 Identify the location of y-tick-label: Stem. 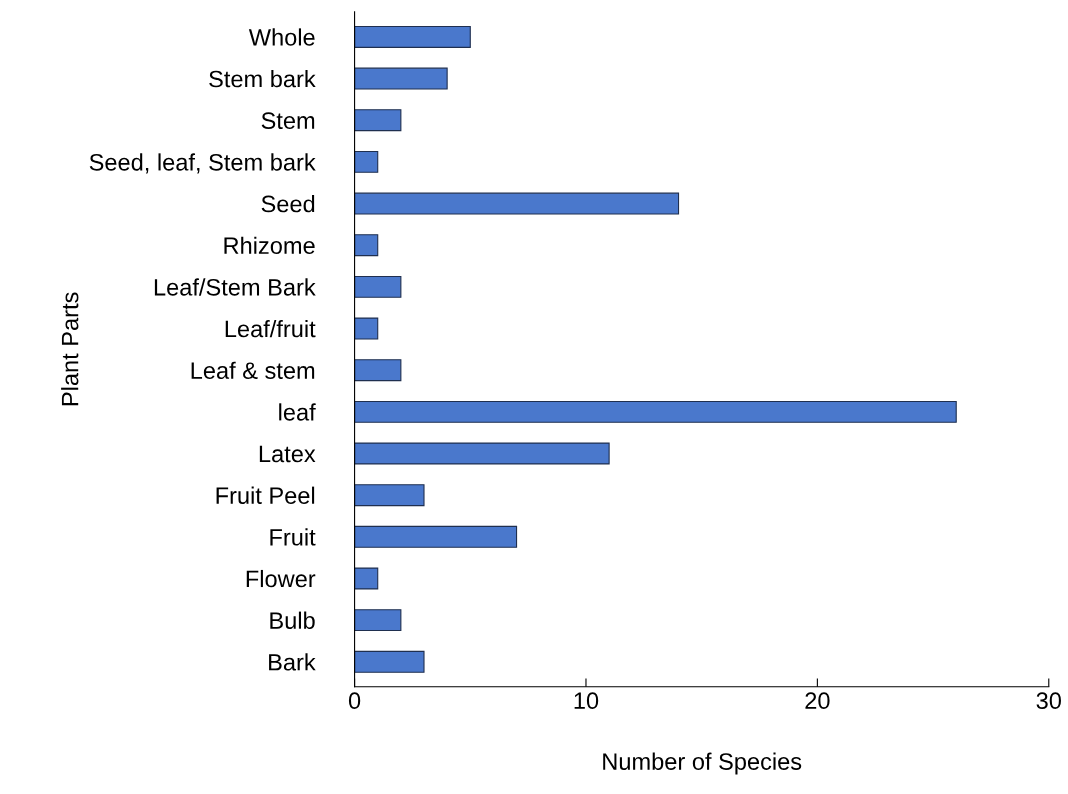
(288, 121).